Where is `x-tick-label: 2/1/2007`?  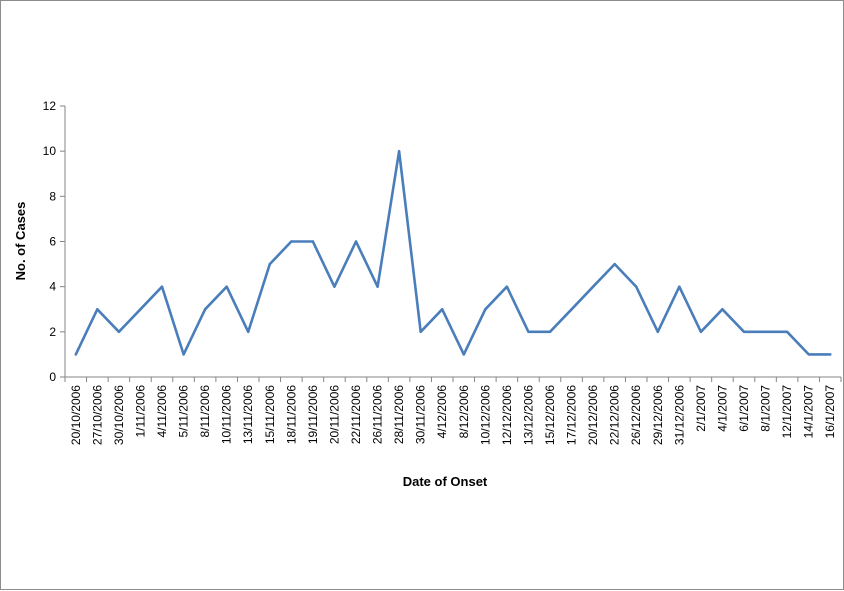
x-tick-label: 2/1/2007 is located at coordinates (701, 408).